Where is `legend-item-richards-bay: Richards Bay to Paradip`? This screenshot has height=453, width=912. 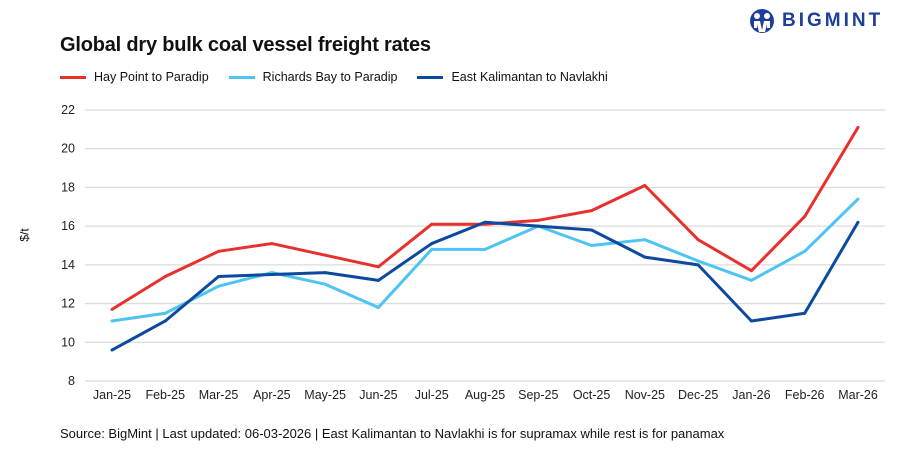
legend-item-richards-bay: Richards Bay to Paradip is located at coordinates (313, 77).